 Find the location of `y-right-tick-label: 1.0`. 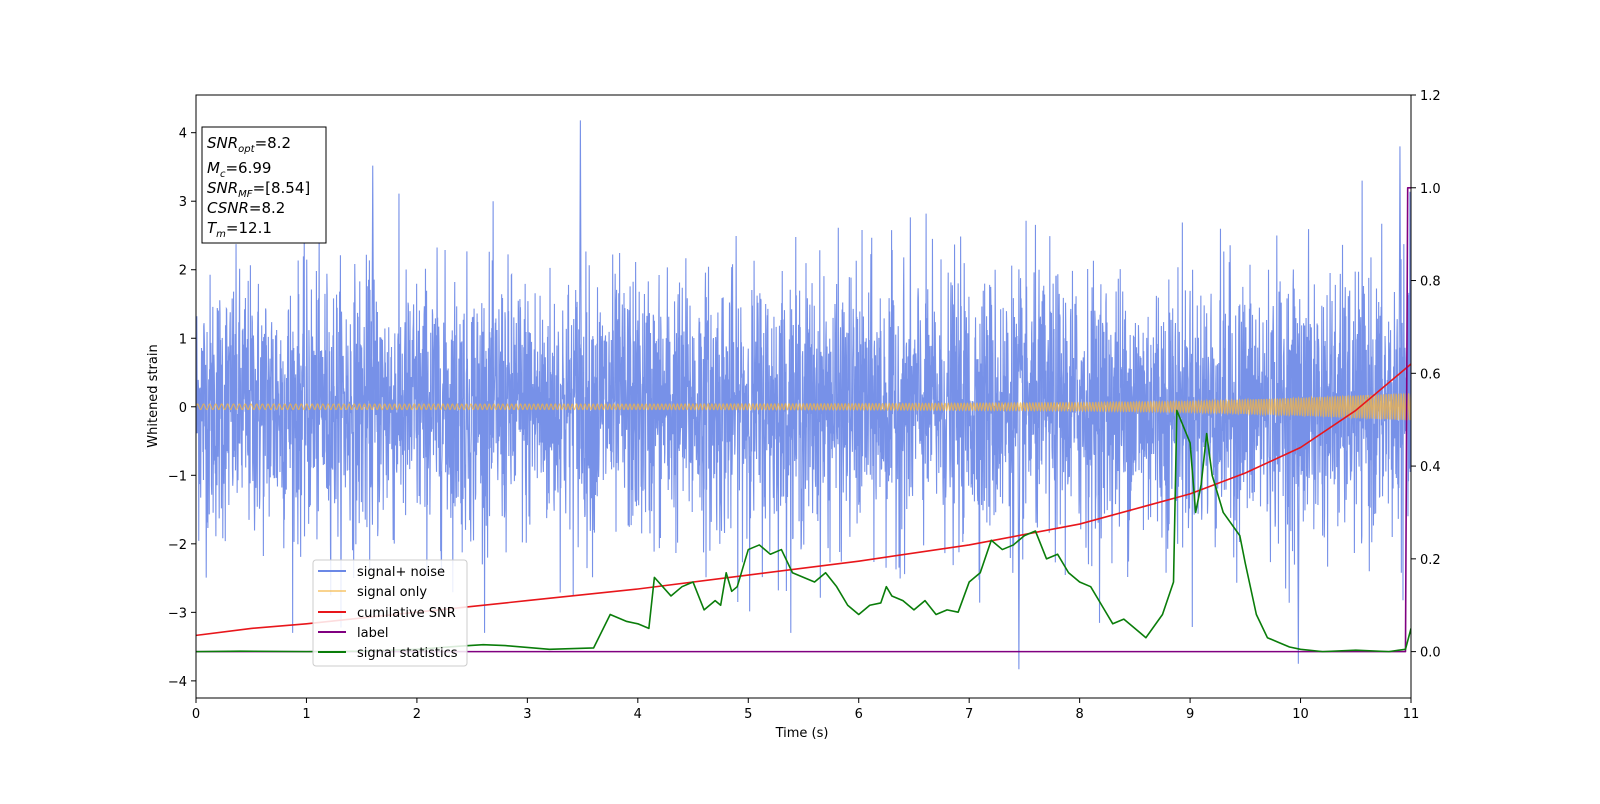

y-right-tick-label: 1.0 is located at coordinates (1430, 189).